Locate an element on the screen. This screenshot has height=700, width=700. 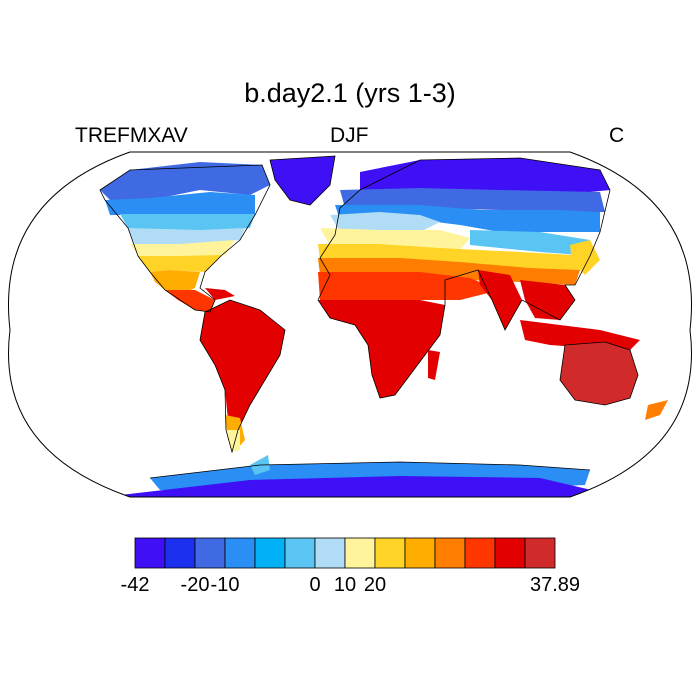
south-america is located at coordinates (242, 372).